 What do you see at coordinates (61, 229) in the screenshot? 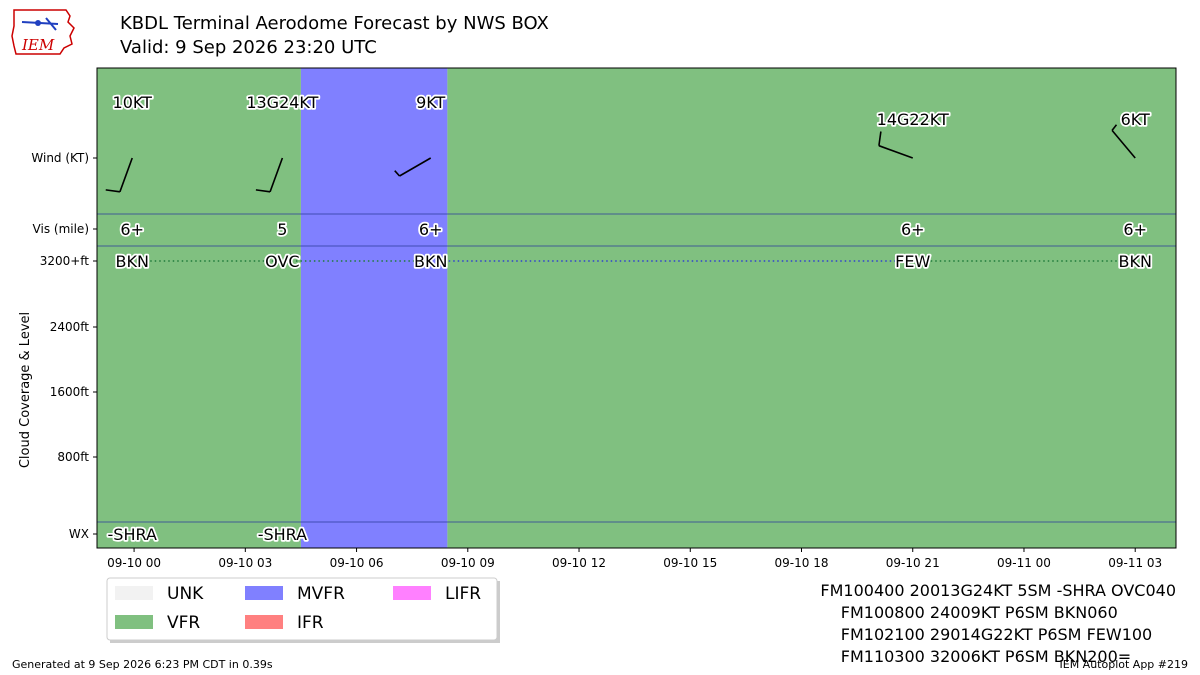
I see `y-tick-label: Vis (mile)` at bounding box center [61, 229].